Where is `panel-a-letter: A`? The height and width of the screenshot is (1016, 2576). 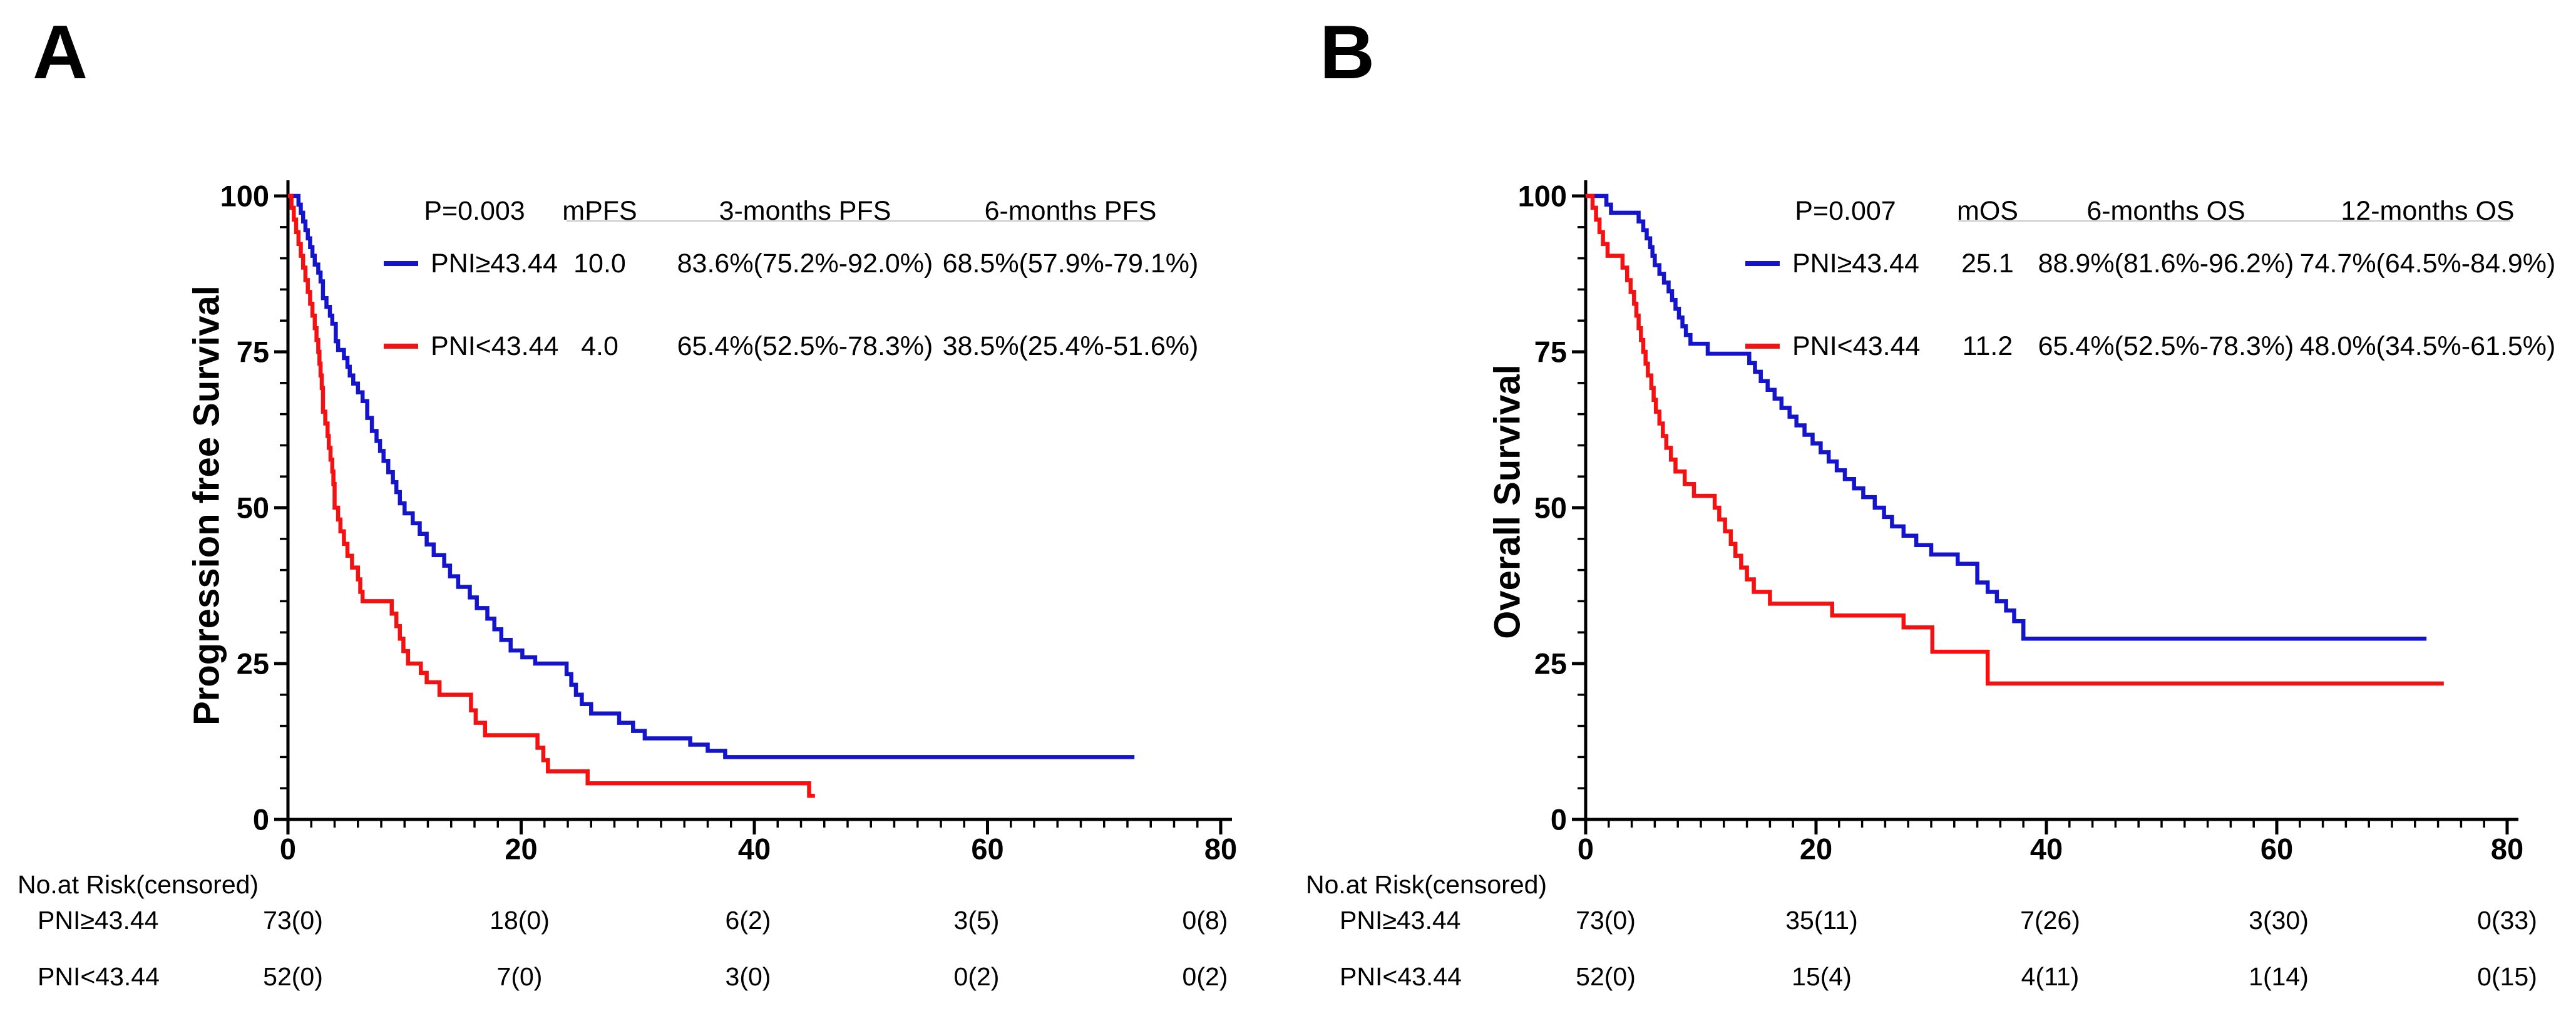
panel-a-letter: A is located at coordinates (60, 52).